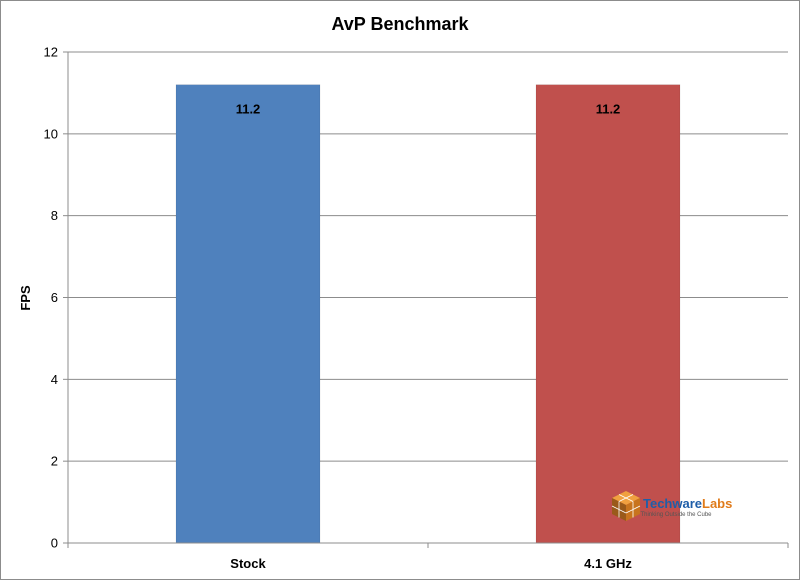 The height and width of the screenshot is (580, 800). I want to click on watermark: TechwareLabs Thinking Outside the Cube, so click(671, 506).